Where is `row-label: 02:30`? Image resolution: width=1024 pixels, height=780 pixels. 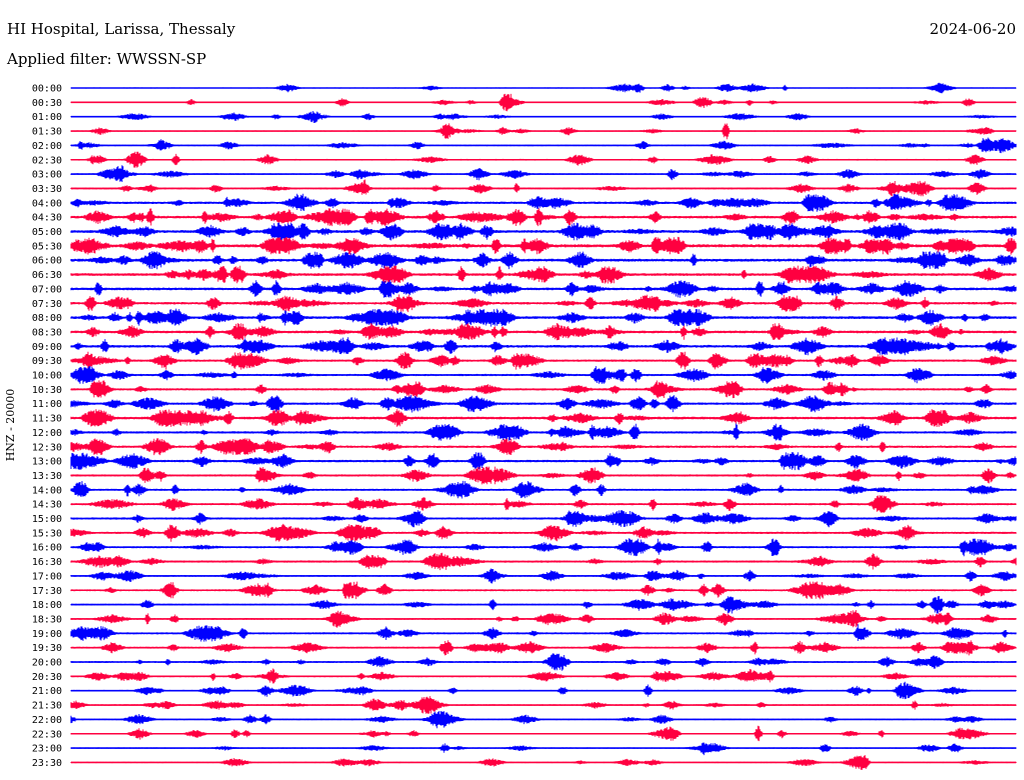 row-label: 02:30 is located at coordinates (47, 160).